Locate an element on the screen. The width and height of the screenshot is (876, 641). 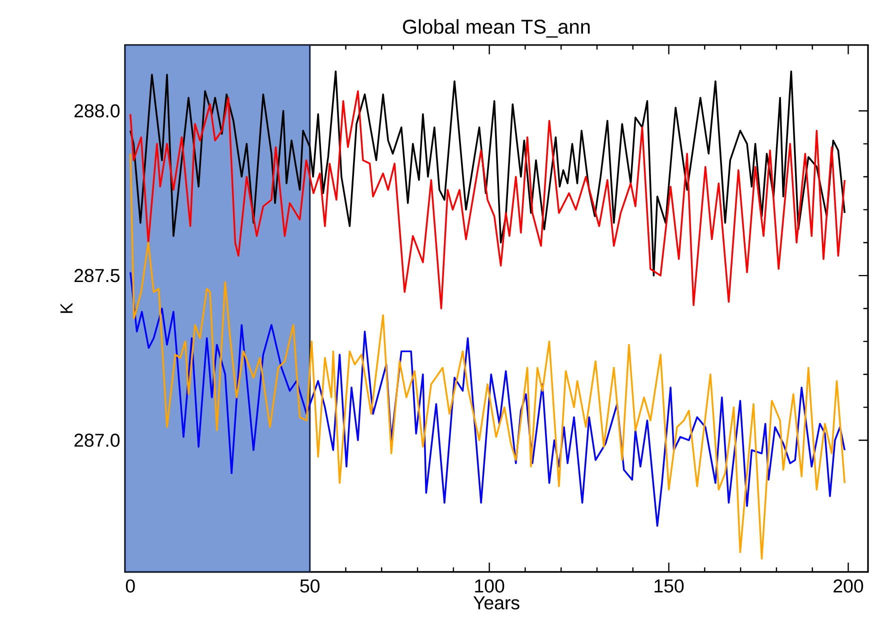
y-axis-title: K is located at coordinates (66, 307).